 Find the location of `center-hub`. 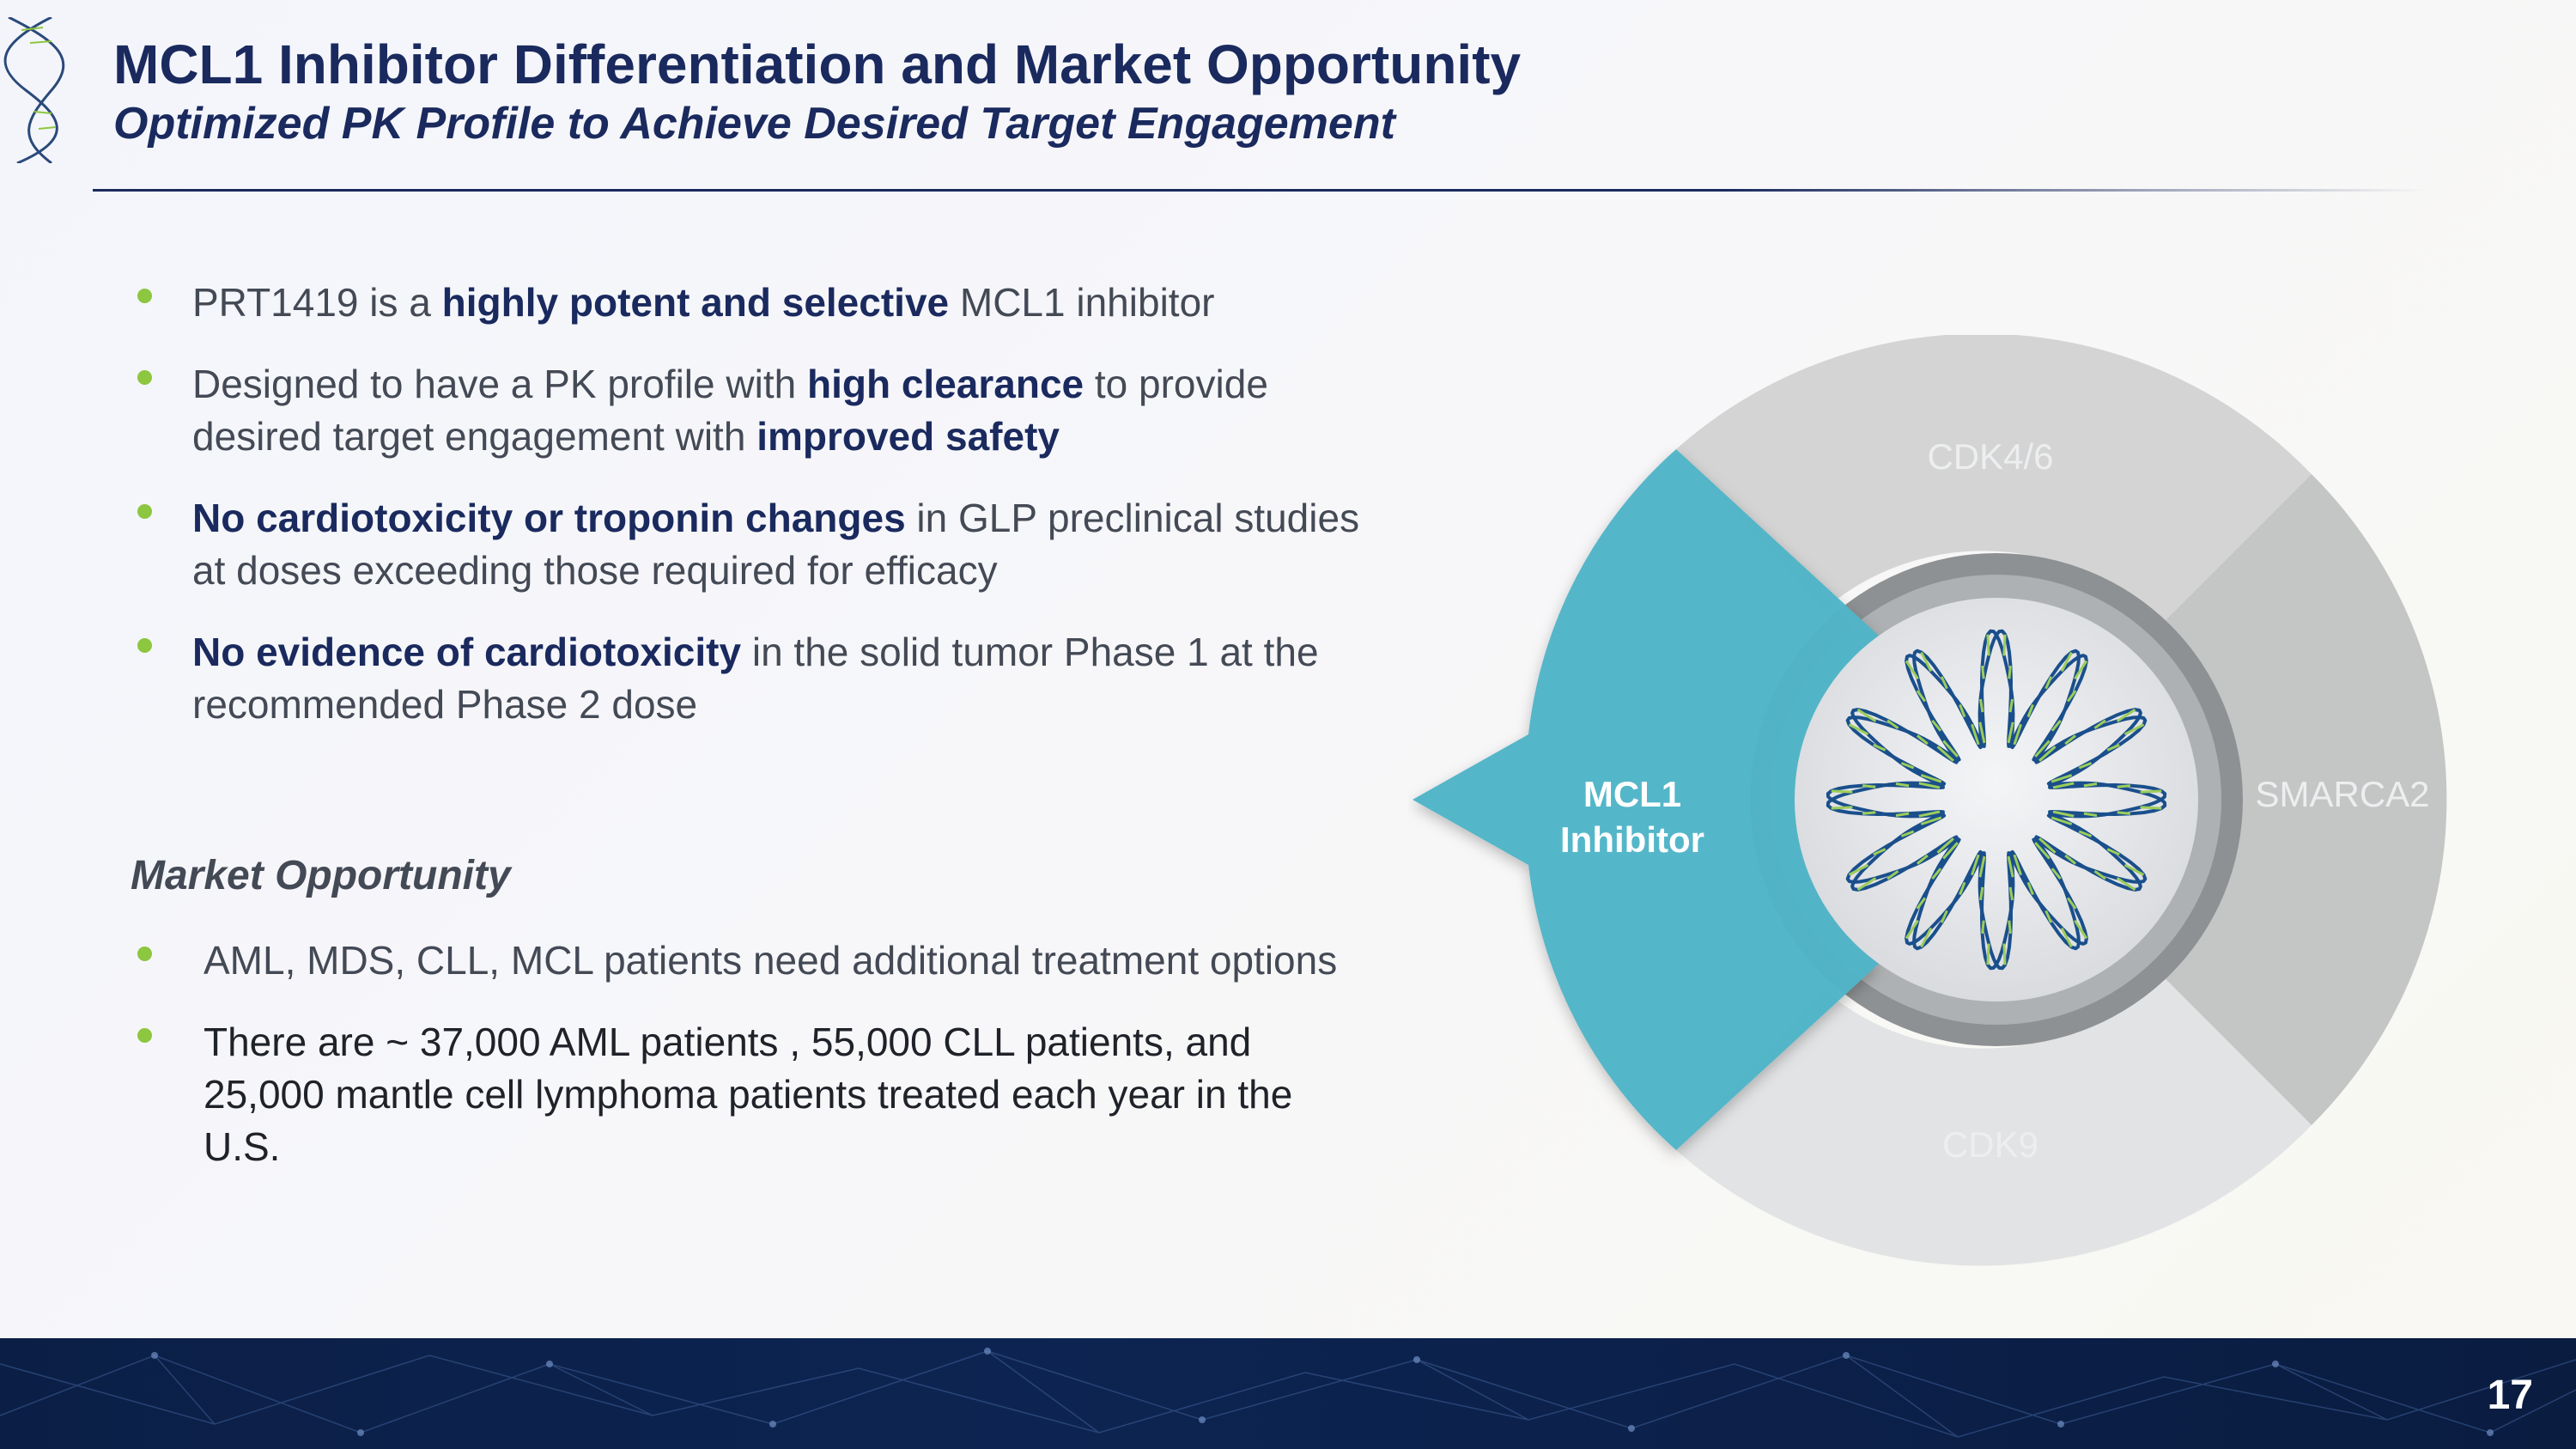

center-hub is located at coordinates (1997, 800).